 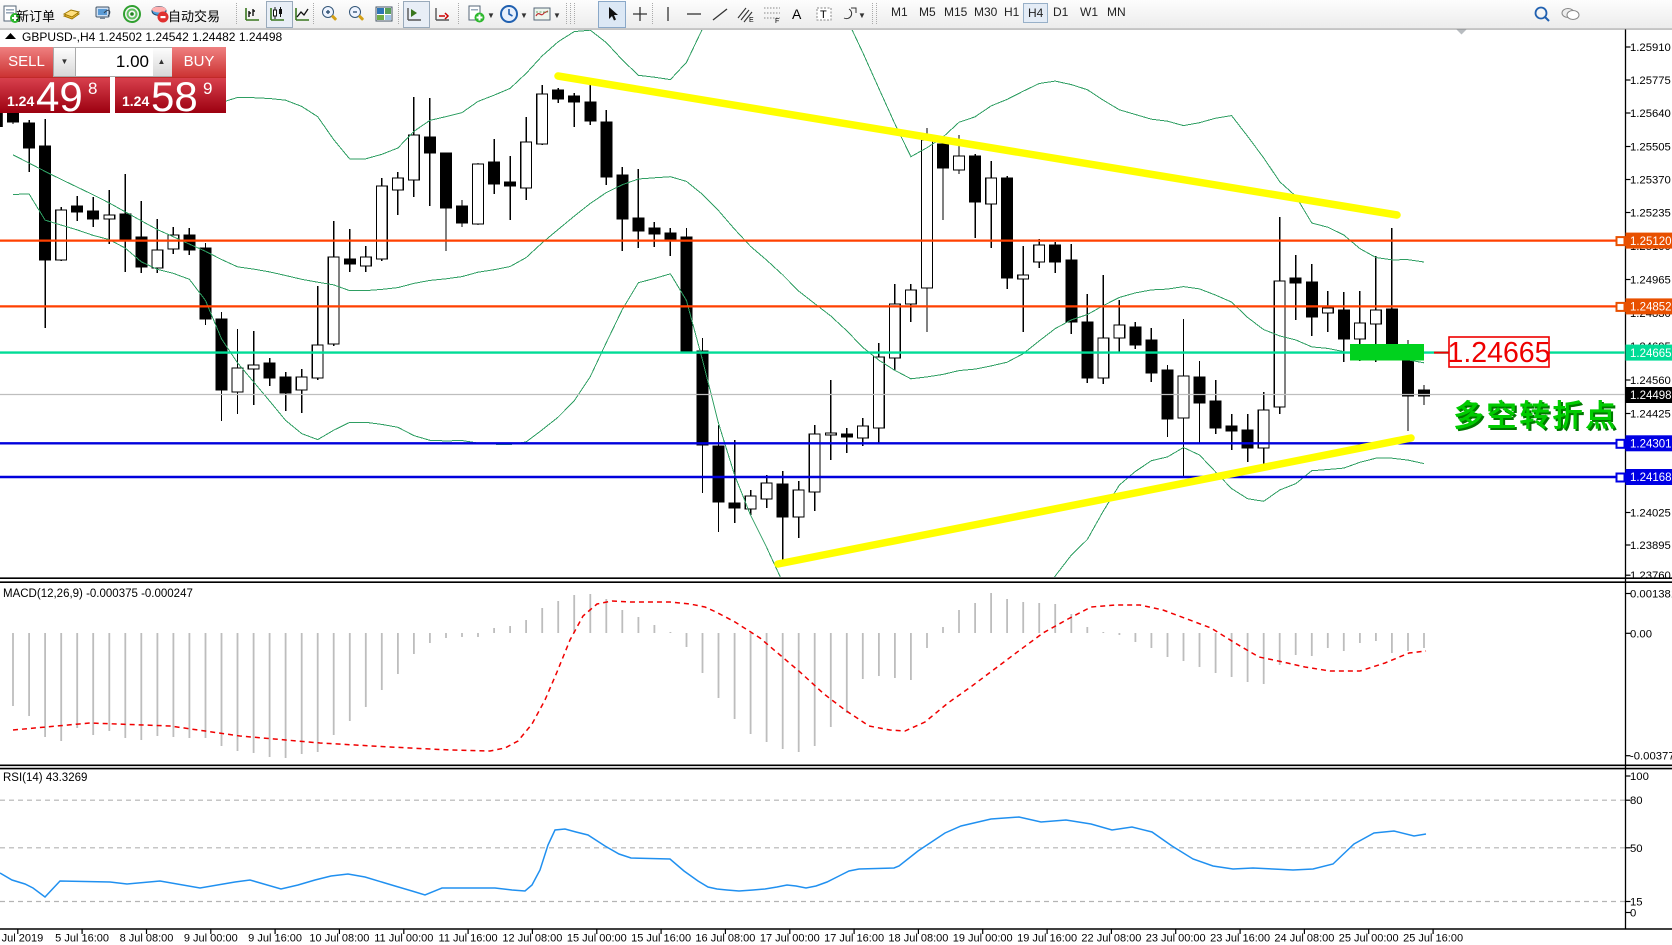 What do you see at coordinates (1650, 281) in the screenshot?
I see `svg-text: 1.24965` at bounding box center [1650, 281].